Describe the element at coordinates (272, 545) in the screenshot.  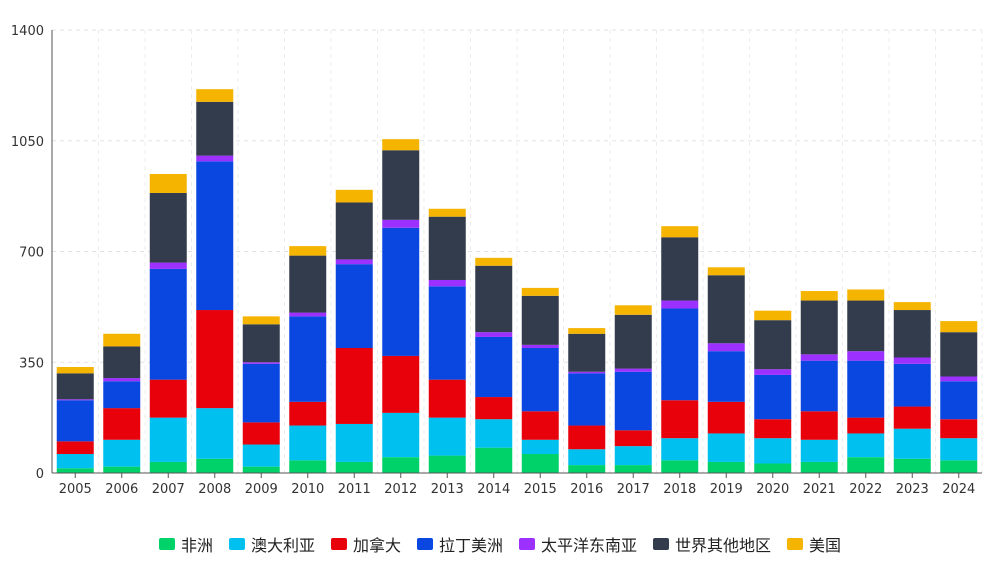
I see `legend-item: 澳大利亚` at that location.